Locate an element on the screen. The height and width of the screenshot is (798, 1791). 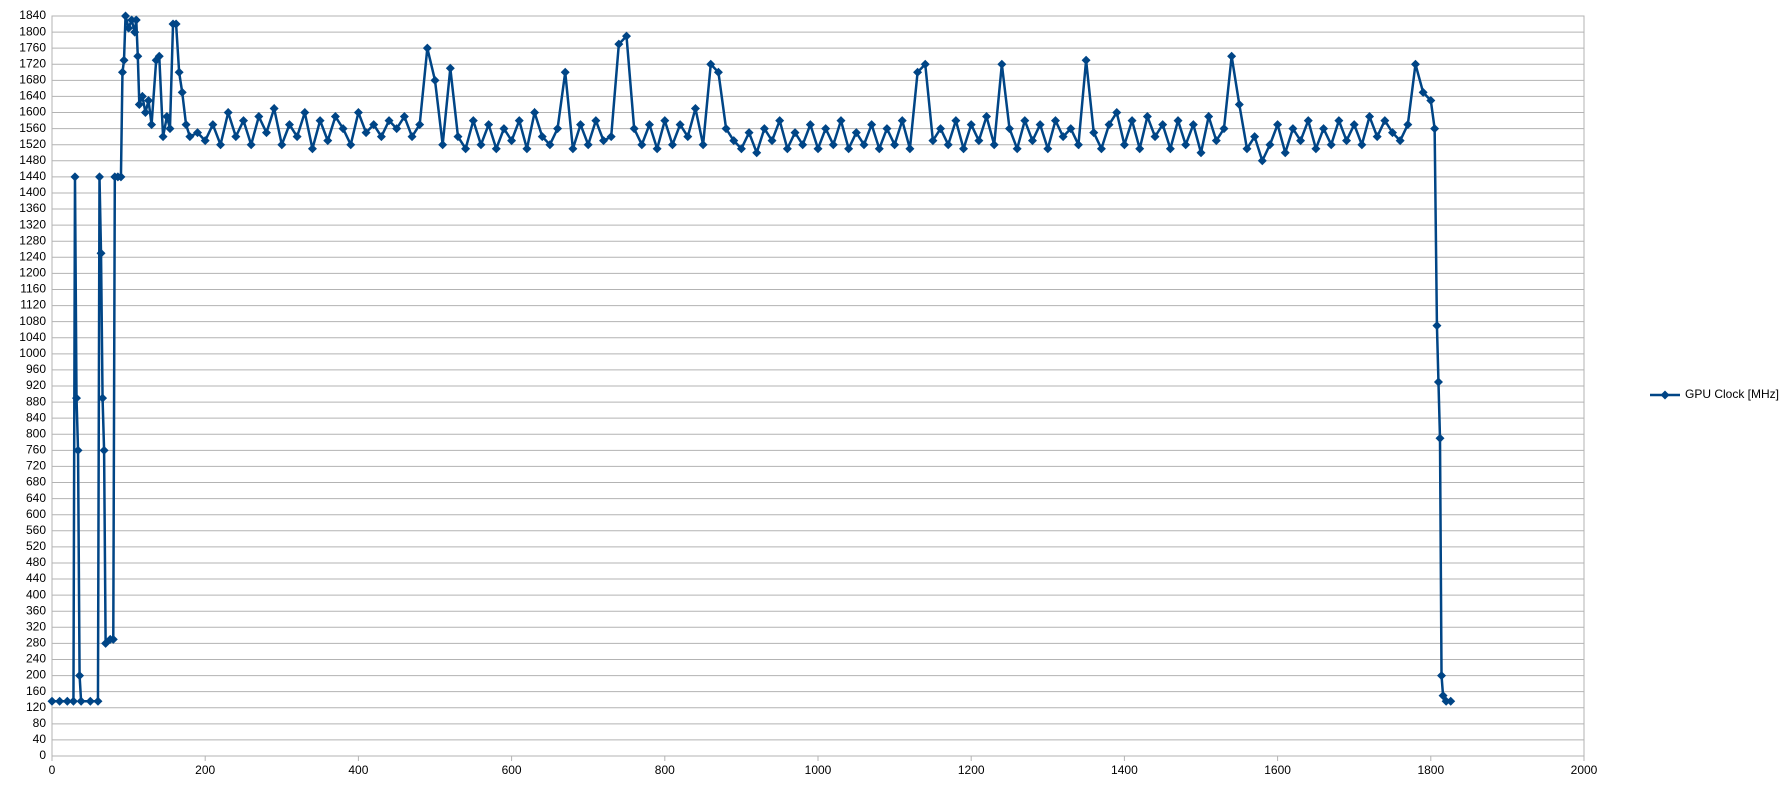
y-tick-label: 1600 is located at coordinates (32, 112).